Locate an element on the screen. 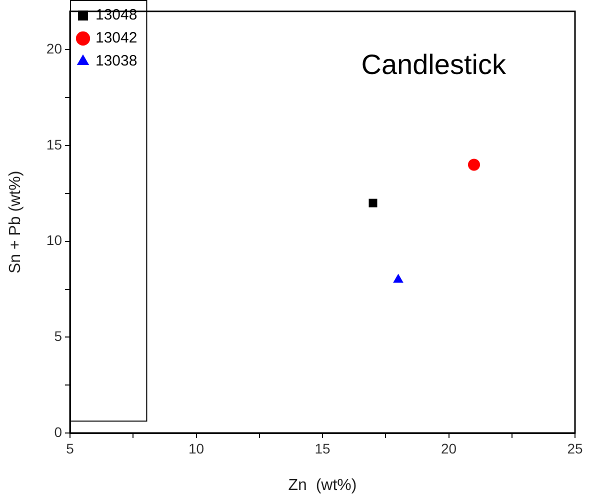  x-tick-label: 20 is located at coordinates (448, 448).